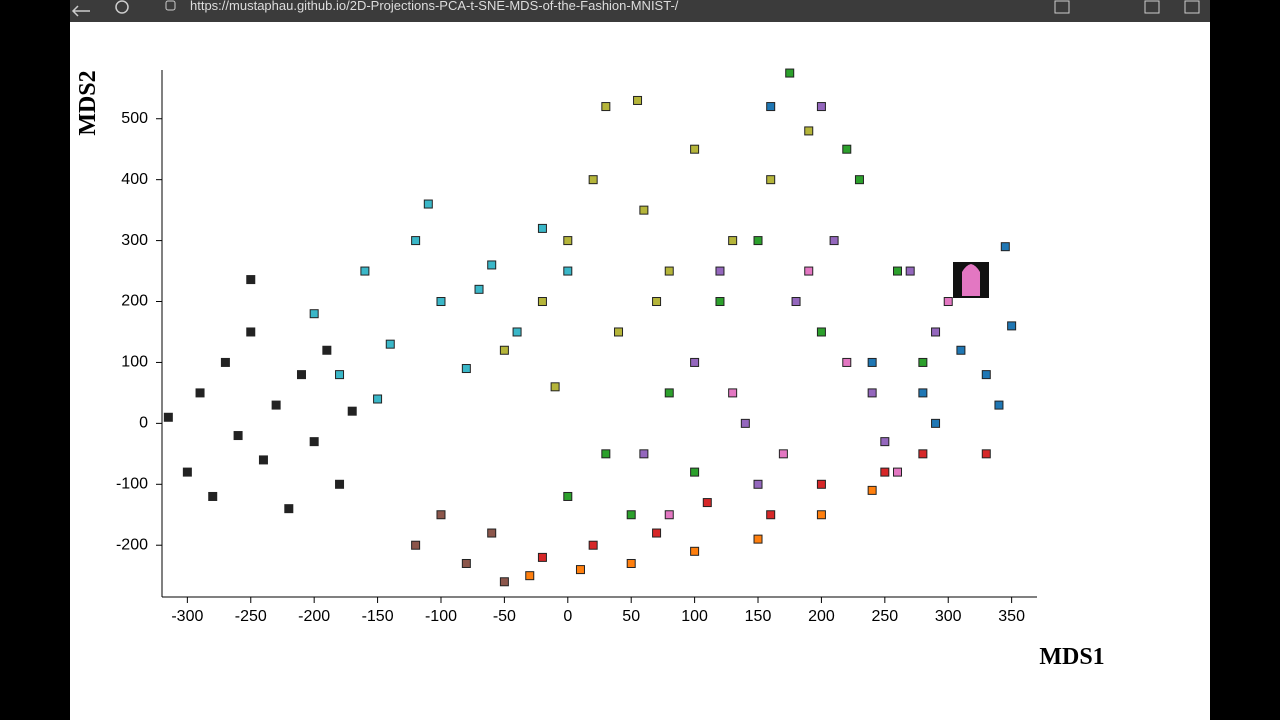 This screenshot has width=1280, height=720. Describe the element at coordinates (187, 616) in the screenshot. I see `x-tick-label: -300` at that location.